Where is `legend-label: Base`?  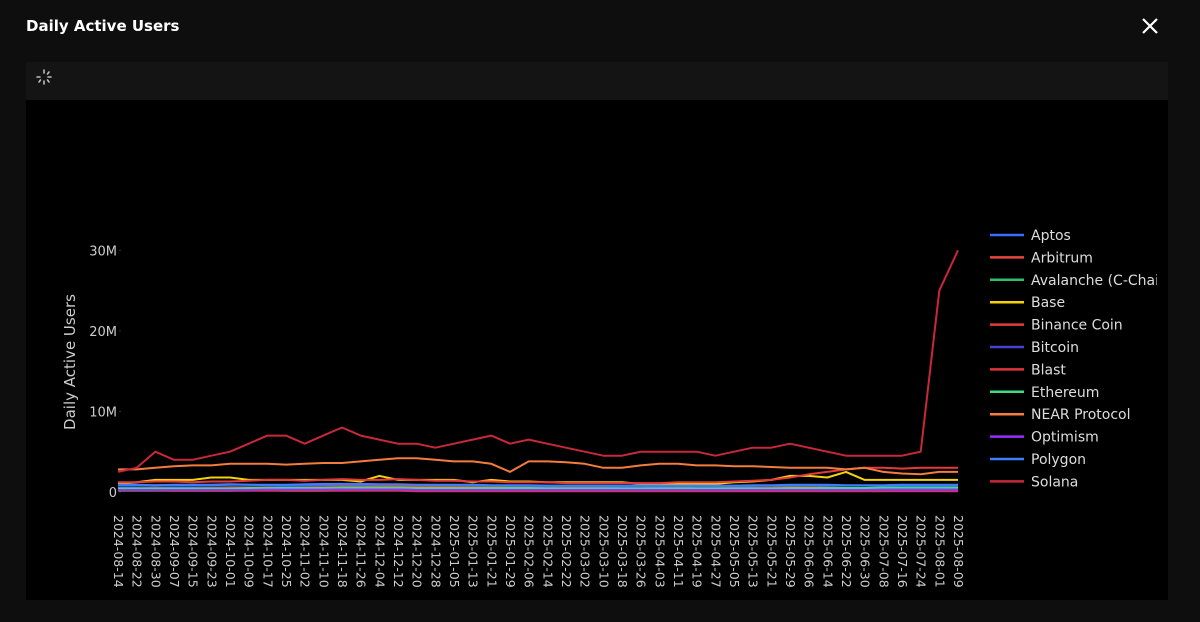 legend-label: Base is located at coordinates (1048, 303).